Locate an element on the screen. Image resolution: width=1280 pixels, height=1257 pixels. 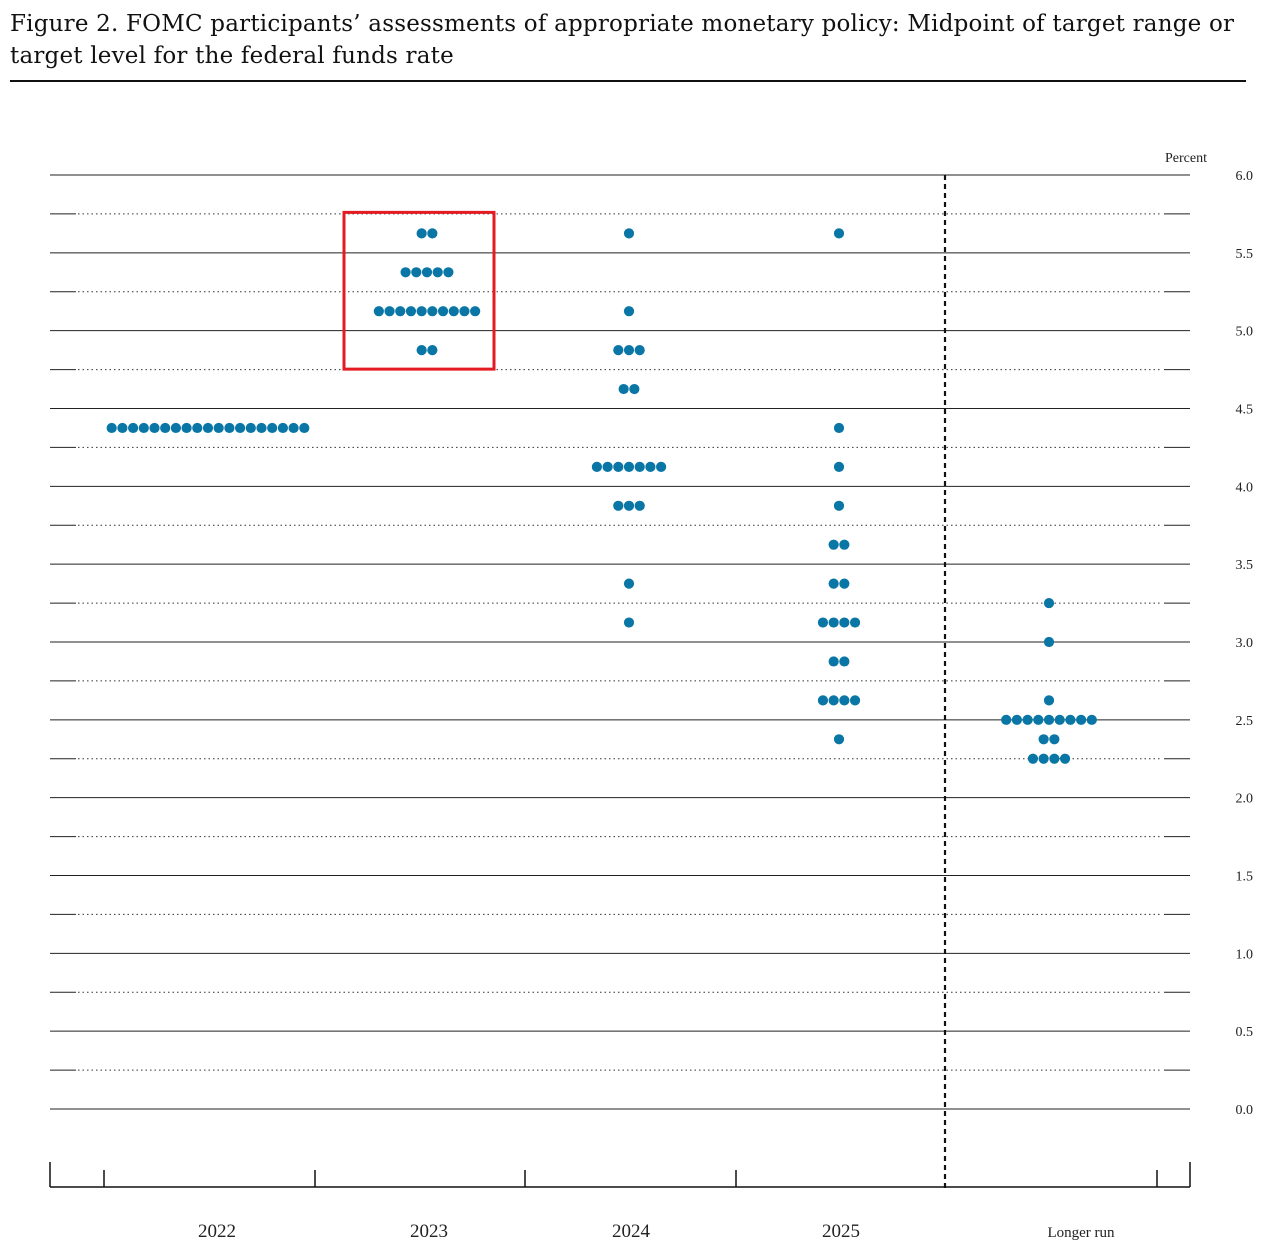
y-tick-label: 4.5 is located at coordinates (1245, 410).